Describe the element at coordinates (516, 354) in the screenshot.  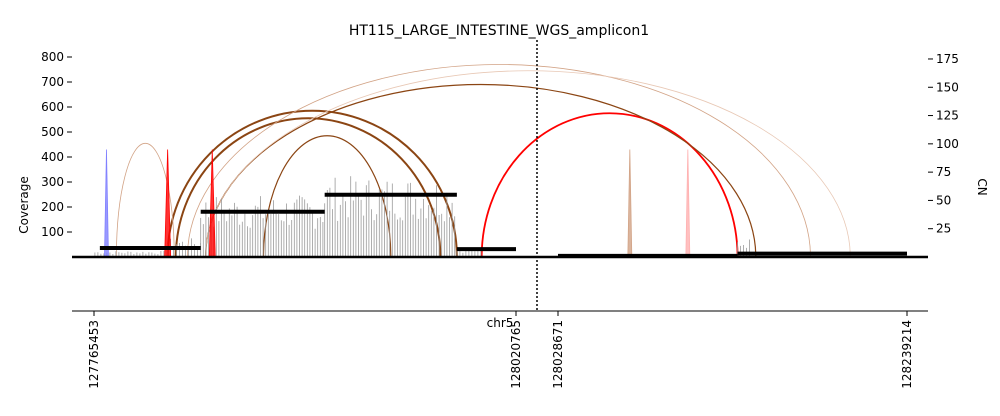
I see `x-tick-label-1: 128020765` at that location.